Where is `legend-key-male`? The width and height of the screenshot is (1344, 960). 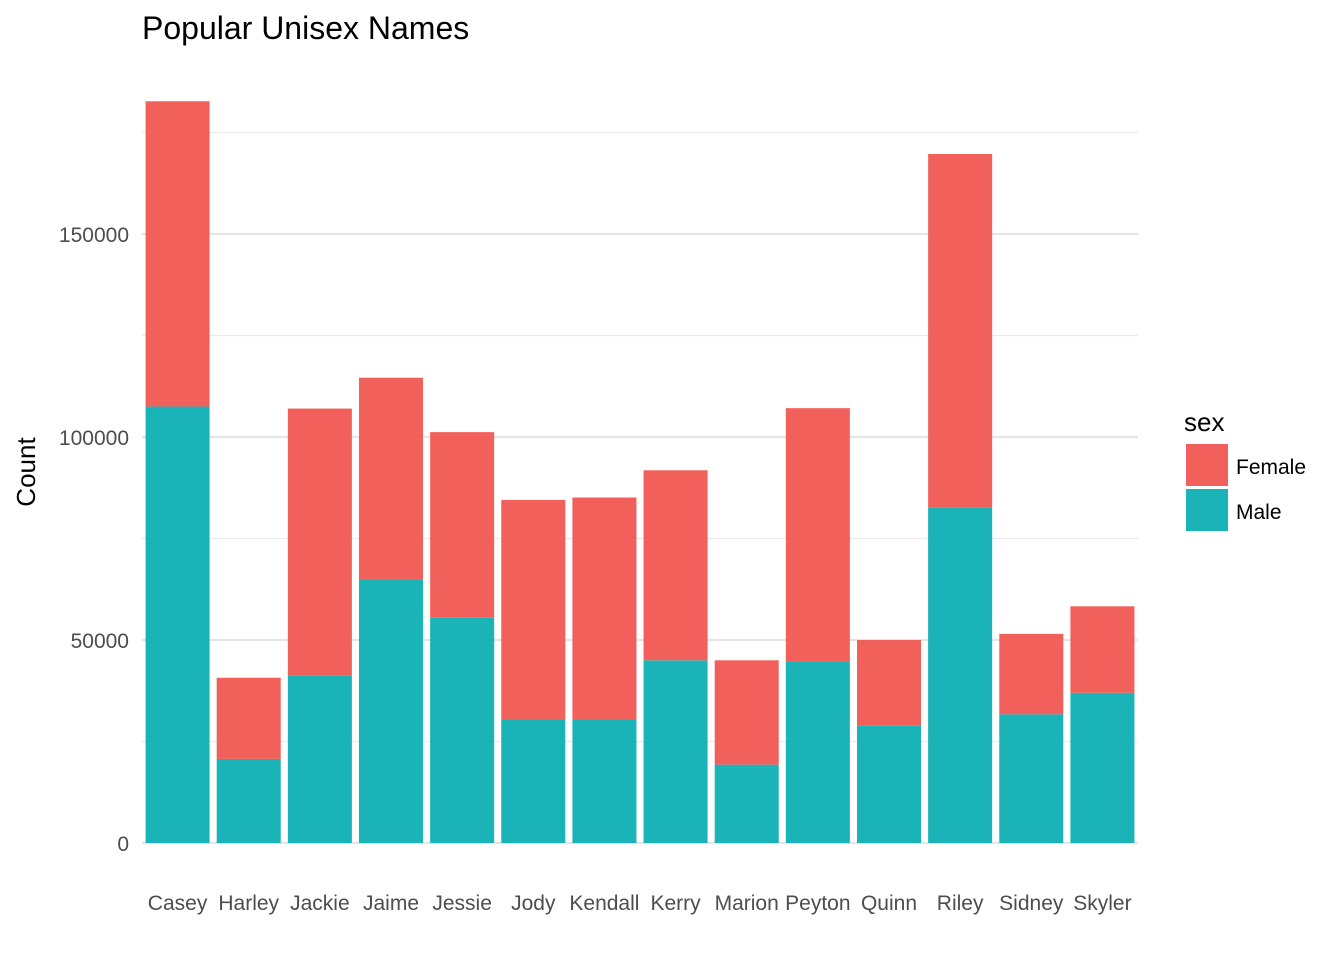 legend-key-male is located at coordinates (1207, 510).